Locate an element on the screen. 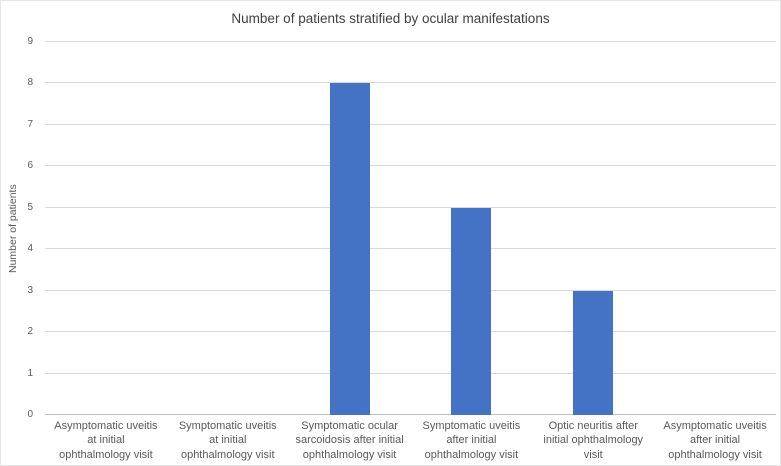 Image resolution: width=781 pixels, height=466 pixels. y-tick-label: 9 is located at coordinates (30, 41).